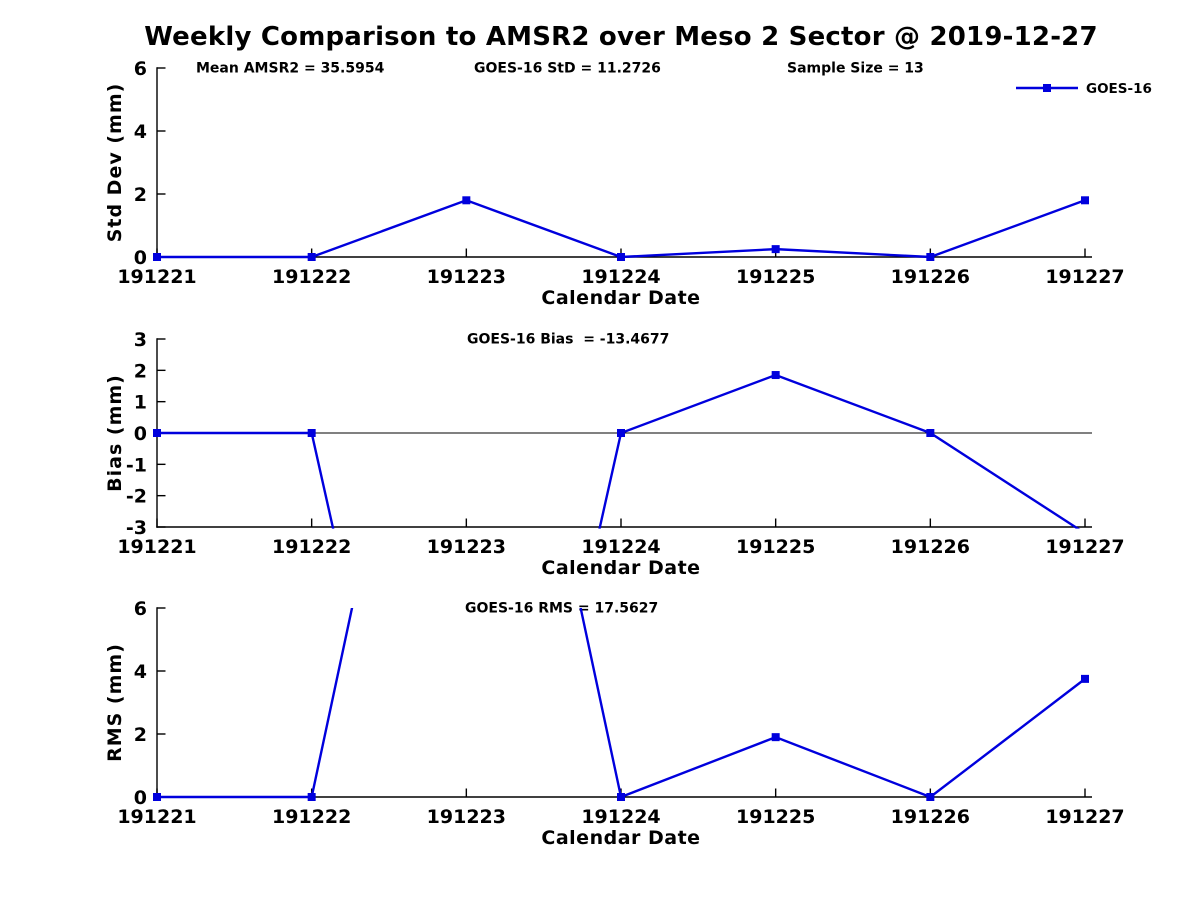  What do you see at coordinates (1084, 89) in the screenshot?
I see `legend: GOES-16` at bounding box center [1084, 89].